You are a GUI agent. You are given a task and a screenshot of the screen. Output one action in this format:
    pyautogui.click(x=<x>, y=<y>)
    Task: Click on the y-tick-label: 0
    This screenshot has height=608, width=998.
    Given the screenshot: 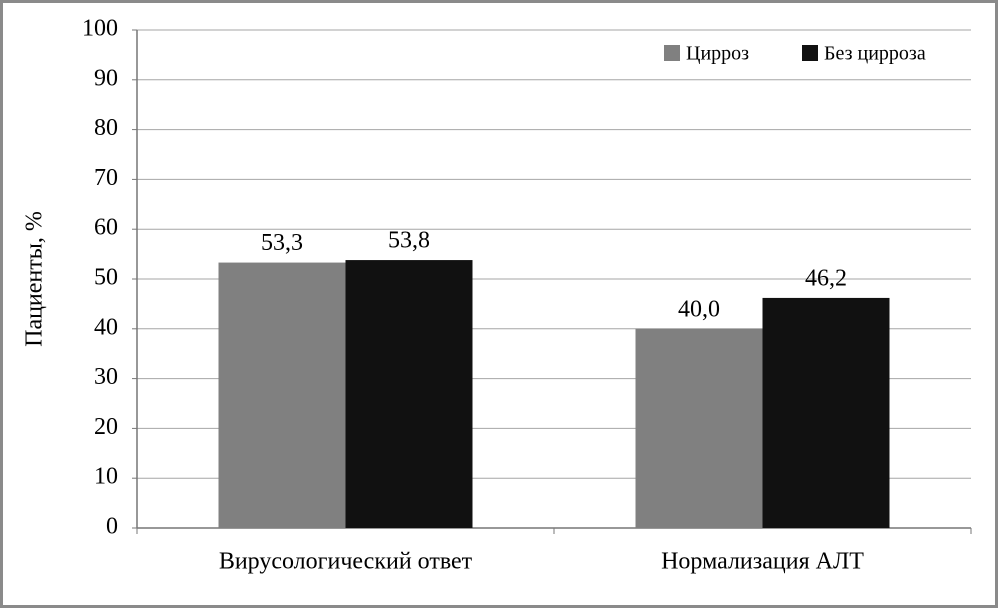 What is the action you would take?
    pyautogui.click(x=112, y=527)
    